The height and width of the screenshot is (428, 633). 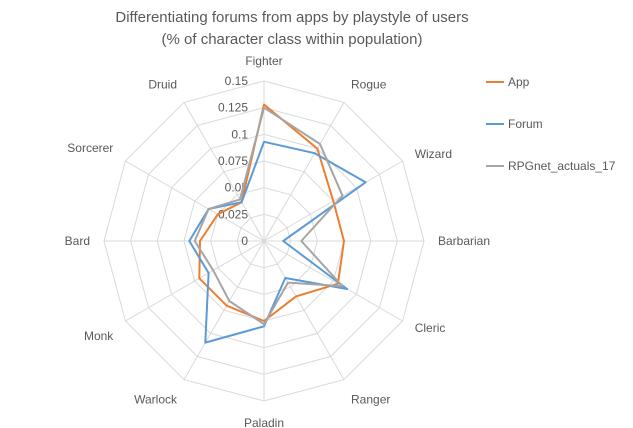 What do you see at coordinates (562, 166) in the screenshot?
I see `legend-label: RPGnet_actuals_17` at bounding box center [562, 166].